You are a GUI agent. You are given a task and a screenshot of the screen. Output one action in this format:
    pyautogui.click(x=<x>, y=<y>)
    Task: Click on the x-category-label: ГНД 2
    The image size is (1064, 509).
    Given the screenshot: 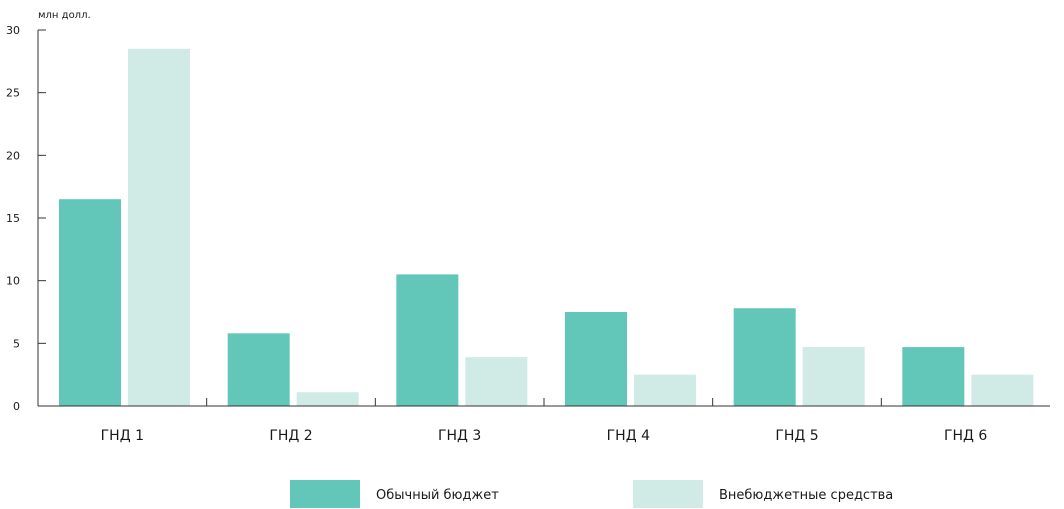 What is the action you would take?
    pyautogui.click(x=290, y=436)
    